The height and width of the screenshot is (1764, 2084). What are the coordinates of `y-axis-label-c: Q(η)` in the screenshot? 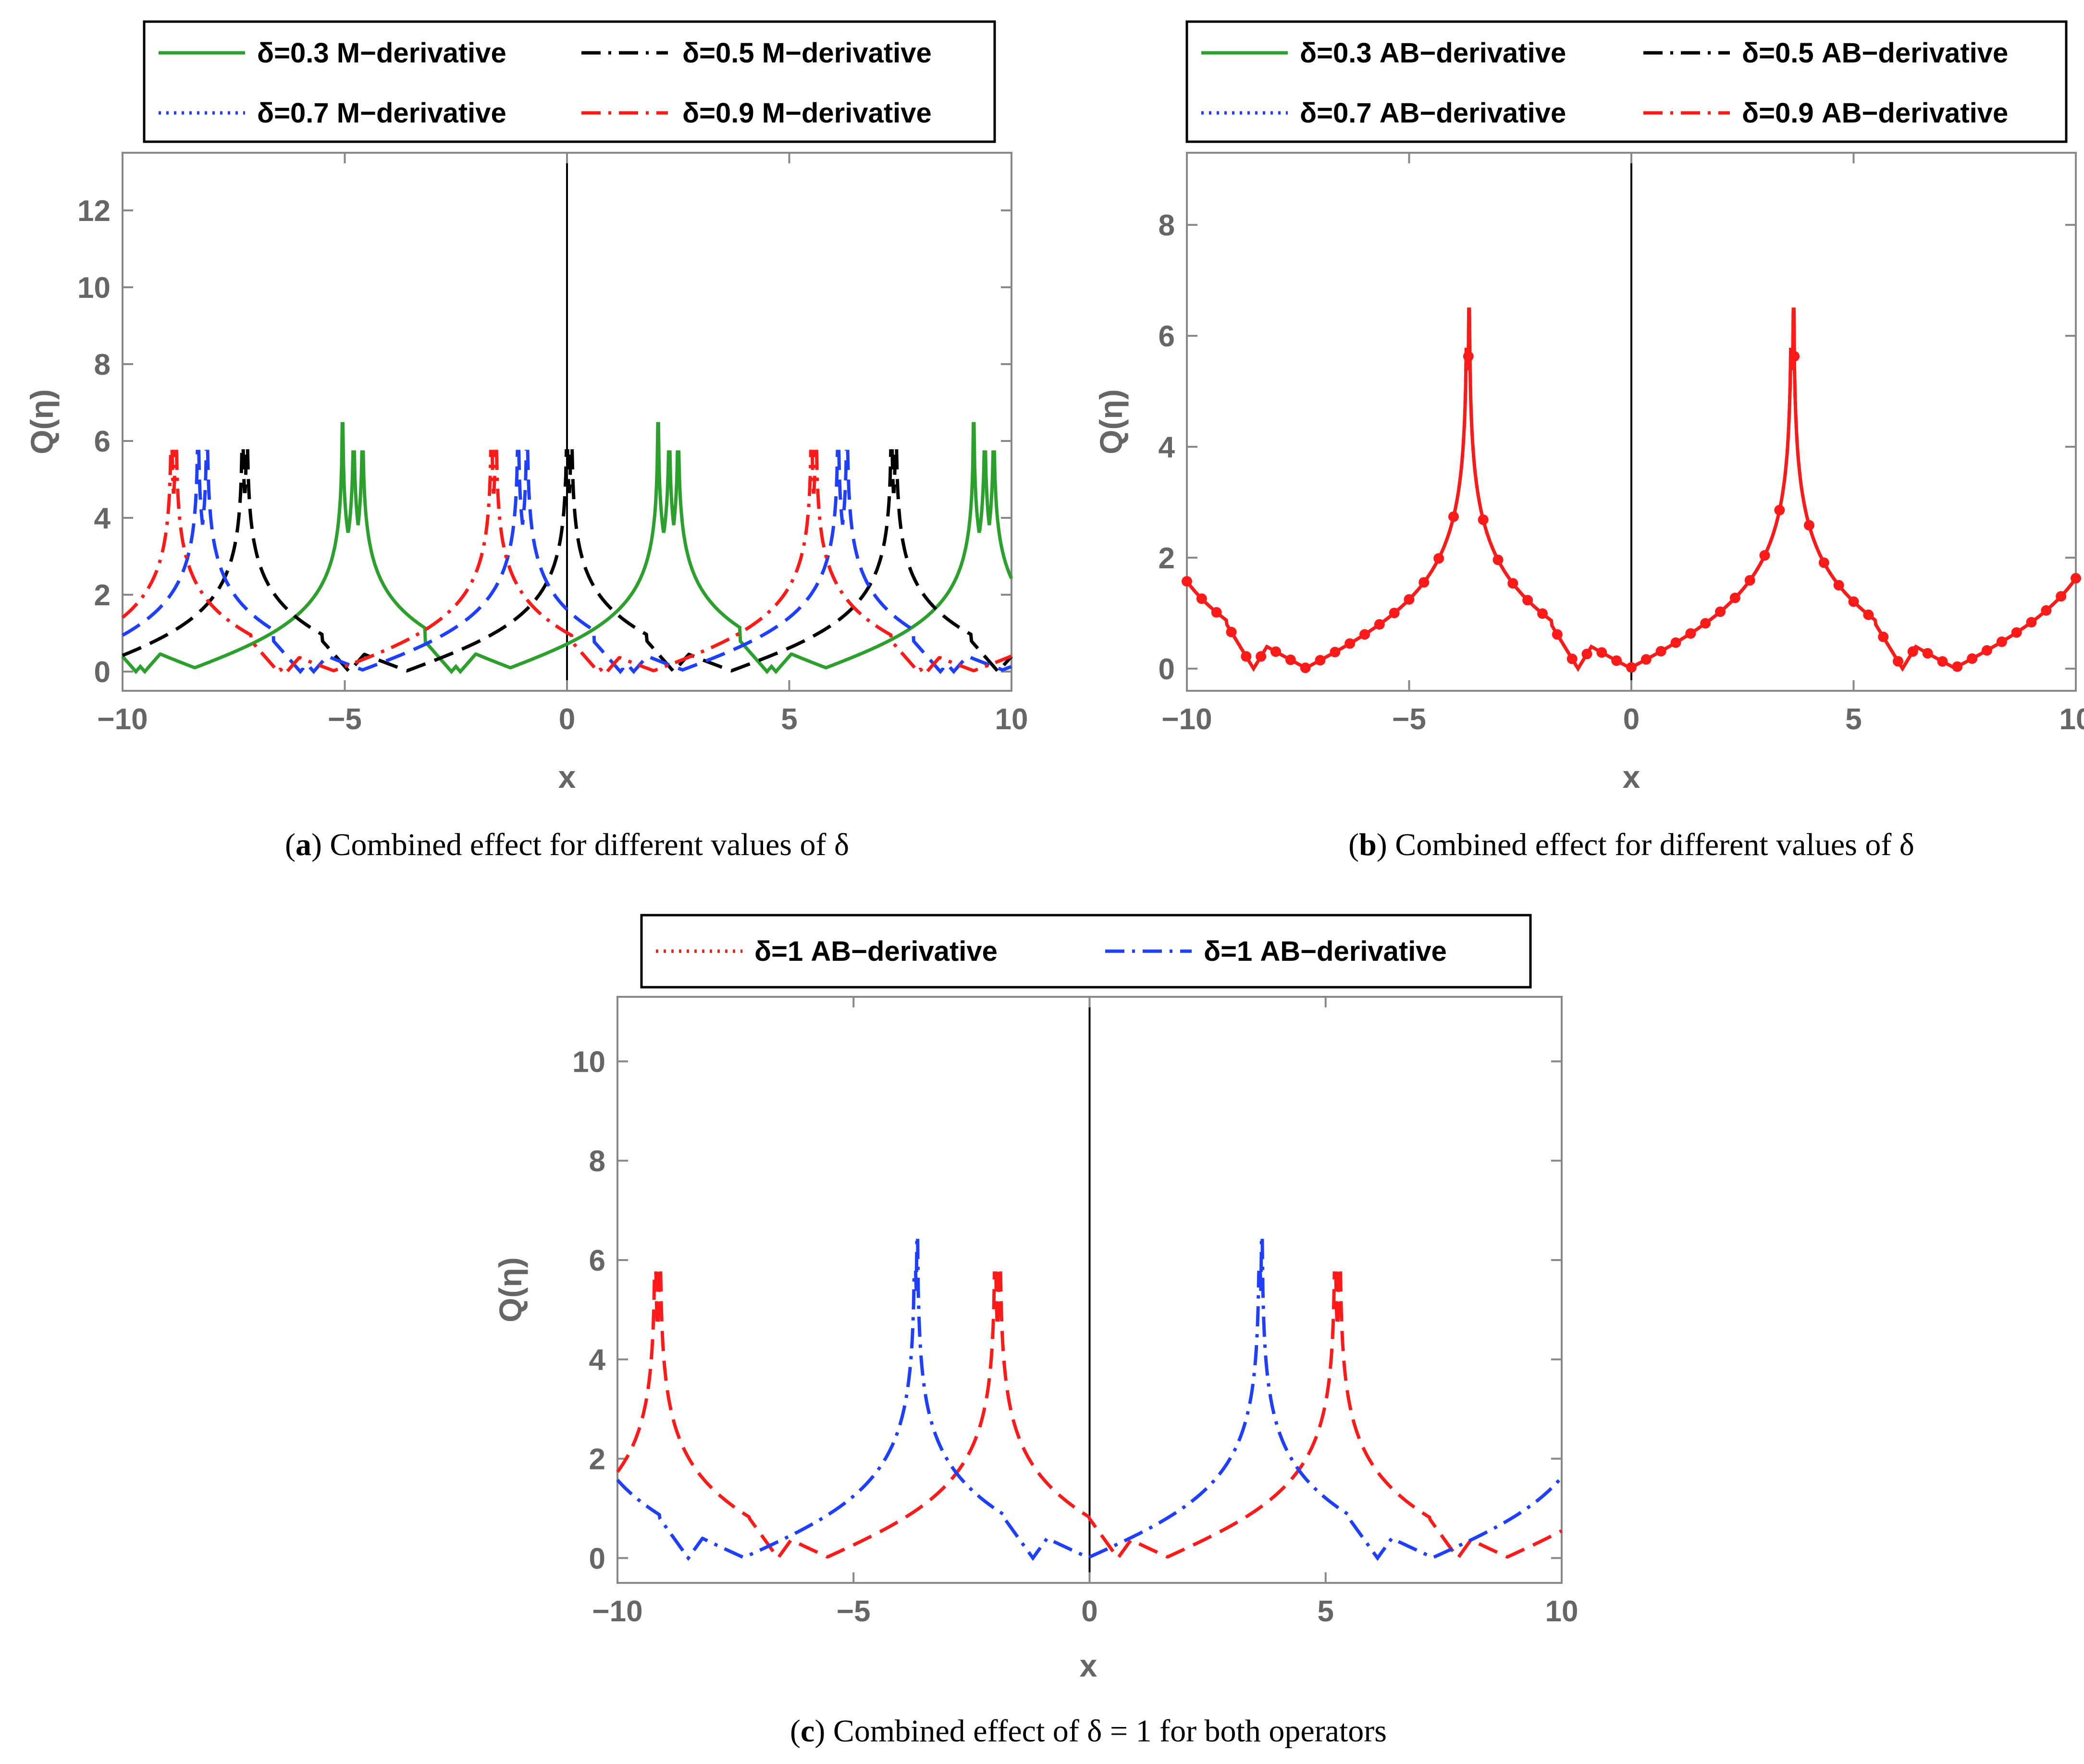 It's located at (510, 1290).